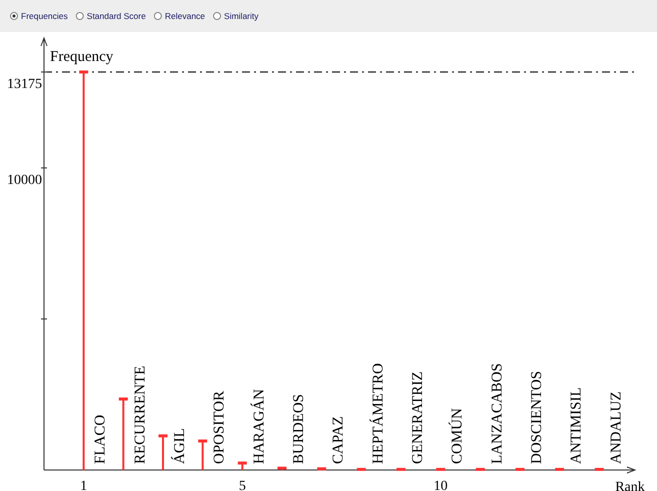  Describe the element at coordinates (259, 426) in the screenshot. I see `annotation: HARAGÁN` at that location.